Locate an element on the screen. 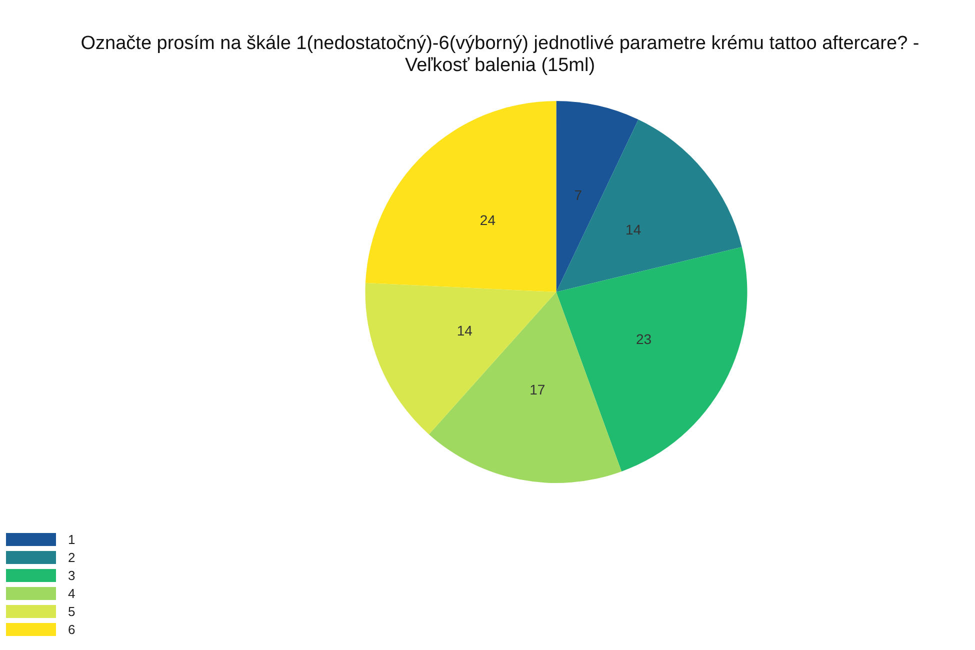 The height and width of the screenshot is (650, 975). legend-label: 6 is located at coordinates (72, 629).